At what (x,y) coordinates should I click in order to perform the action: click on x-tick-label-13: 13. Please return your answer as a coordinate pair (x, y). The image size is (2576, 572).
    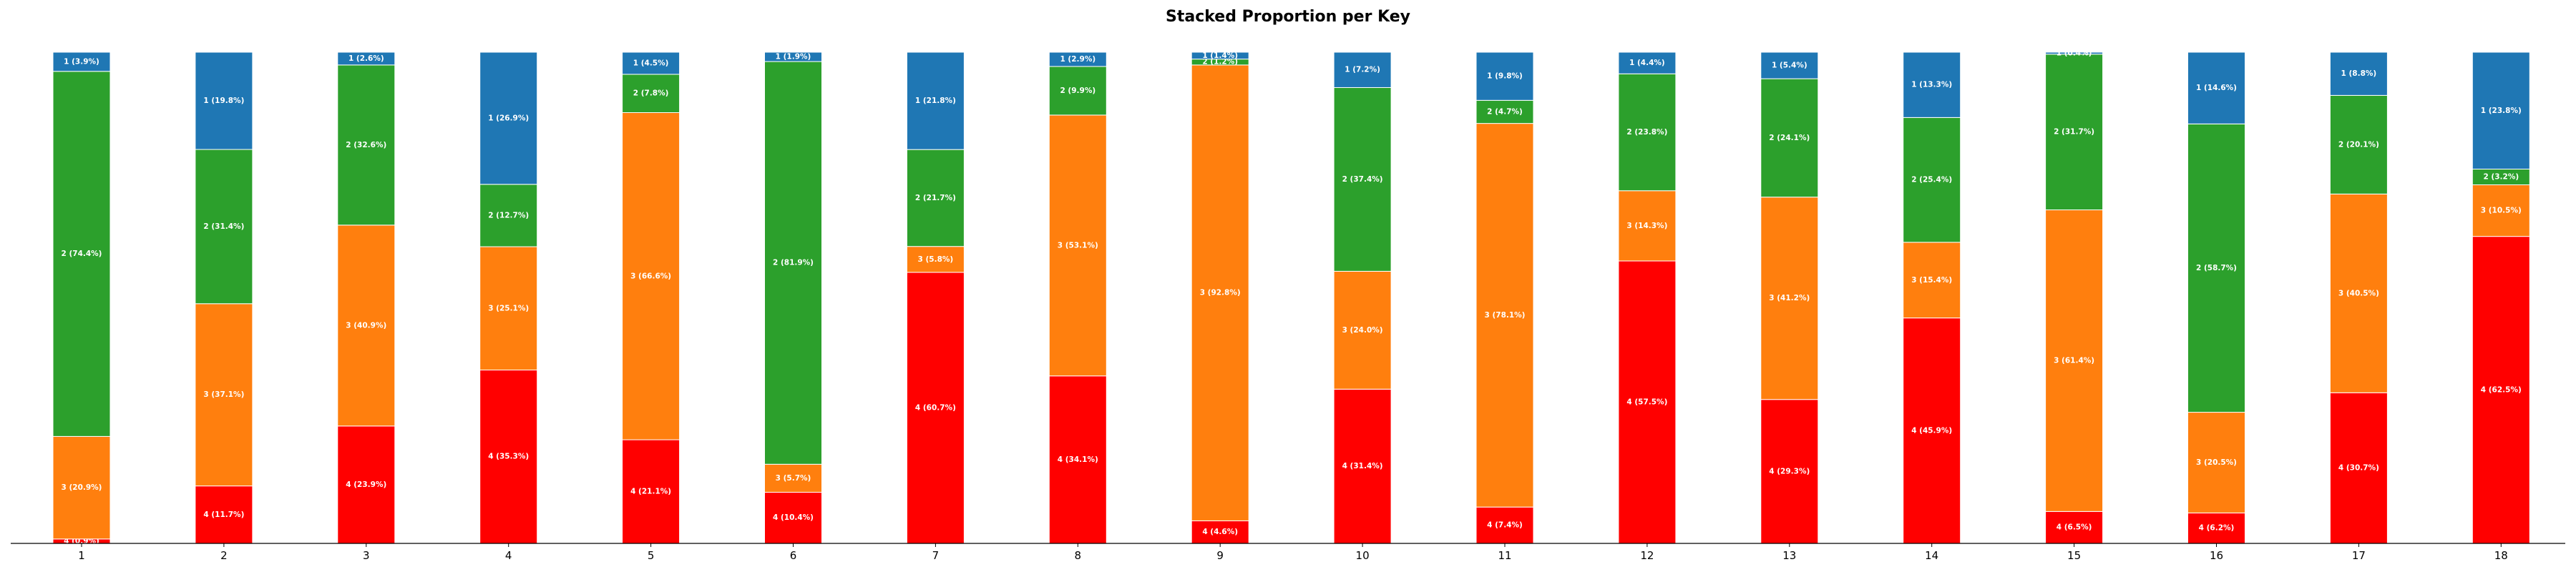
    Looking at the image, I should click on (1789, 555).